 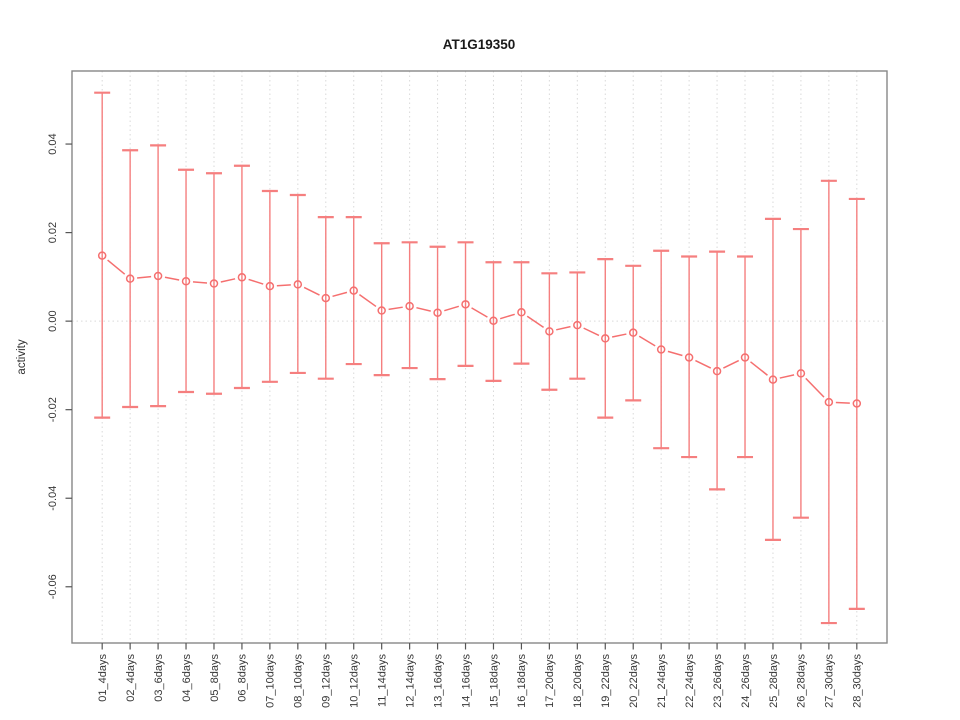 What do you see at coordinates (53, 586) in the screenshot?
I see `y-tick-label: -0.06` at bounding box center [53, 586].